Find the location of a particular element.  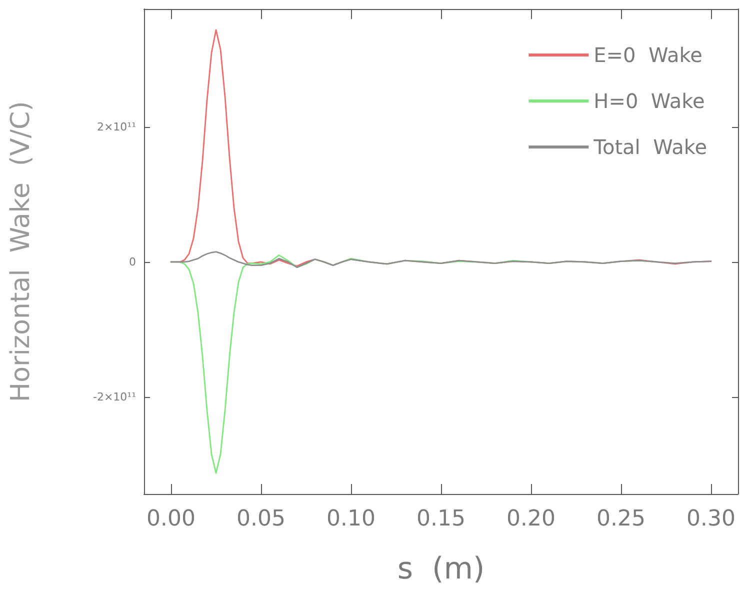

x-tick-label: 0.10 is located at coordinates (351, 519).